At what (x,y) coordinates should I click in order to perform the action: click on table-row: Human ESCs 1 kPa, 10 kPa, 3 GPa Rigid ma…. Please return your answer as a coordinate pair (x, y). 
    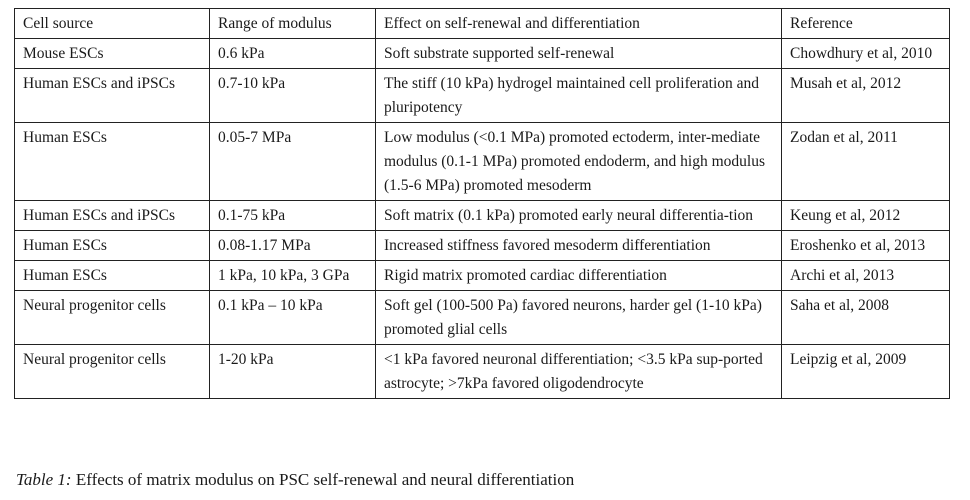
    Looking at the image, I should click on (482, 275).